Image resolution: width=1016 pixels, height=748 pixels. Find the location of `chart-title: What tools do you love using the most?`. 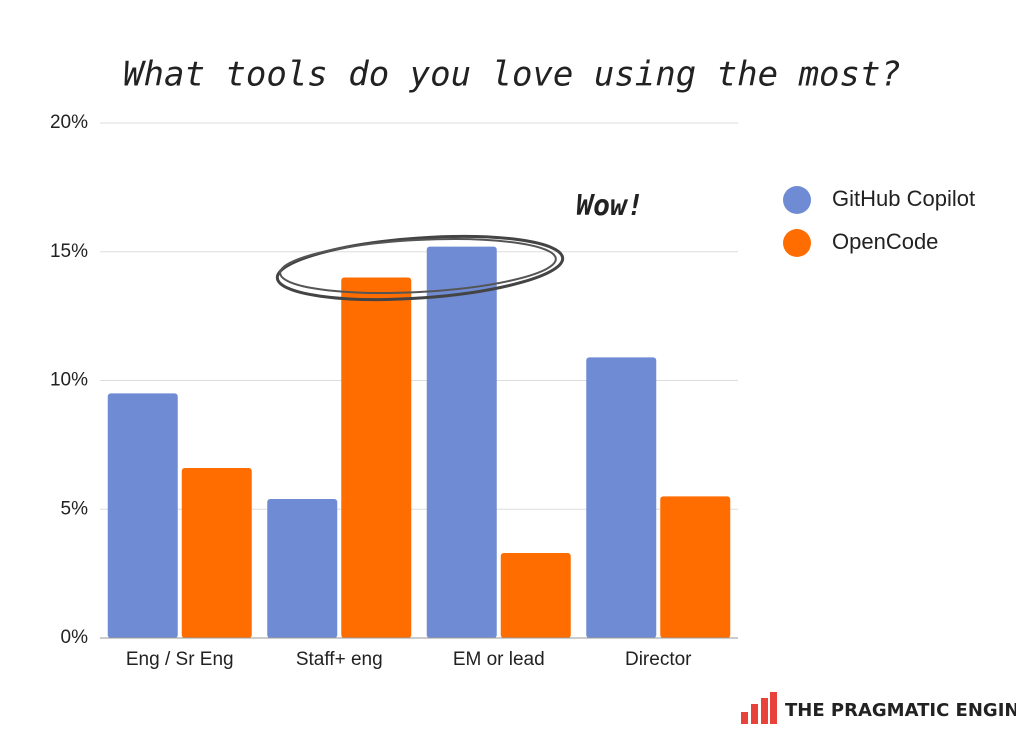

chart-title: What tools do you love using the most? is located at coordinates (512, 75).